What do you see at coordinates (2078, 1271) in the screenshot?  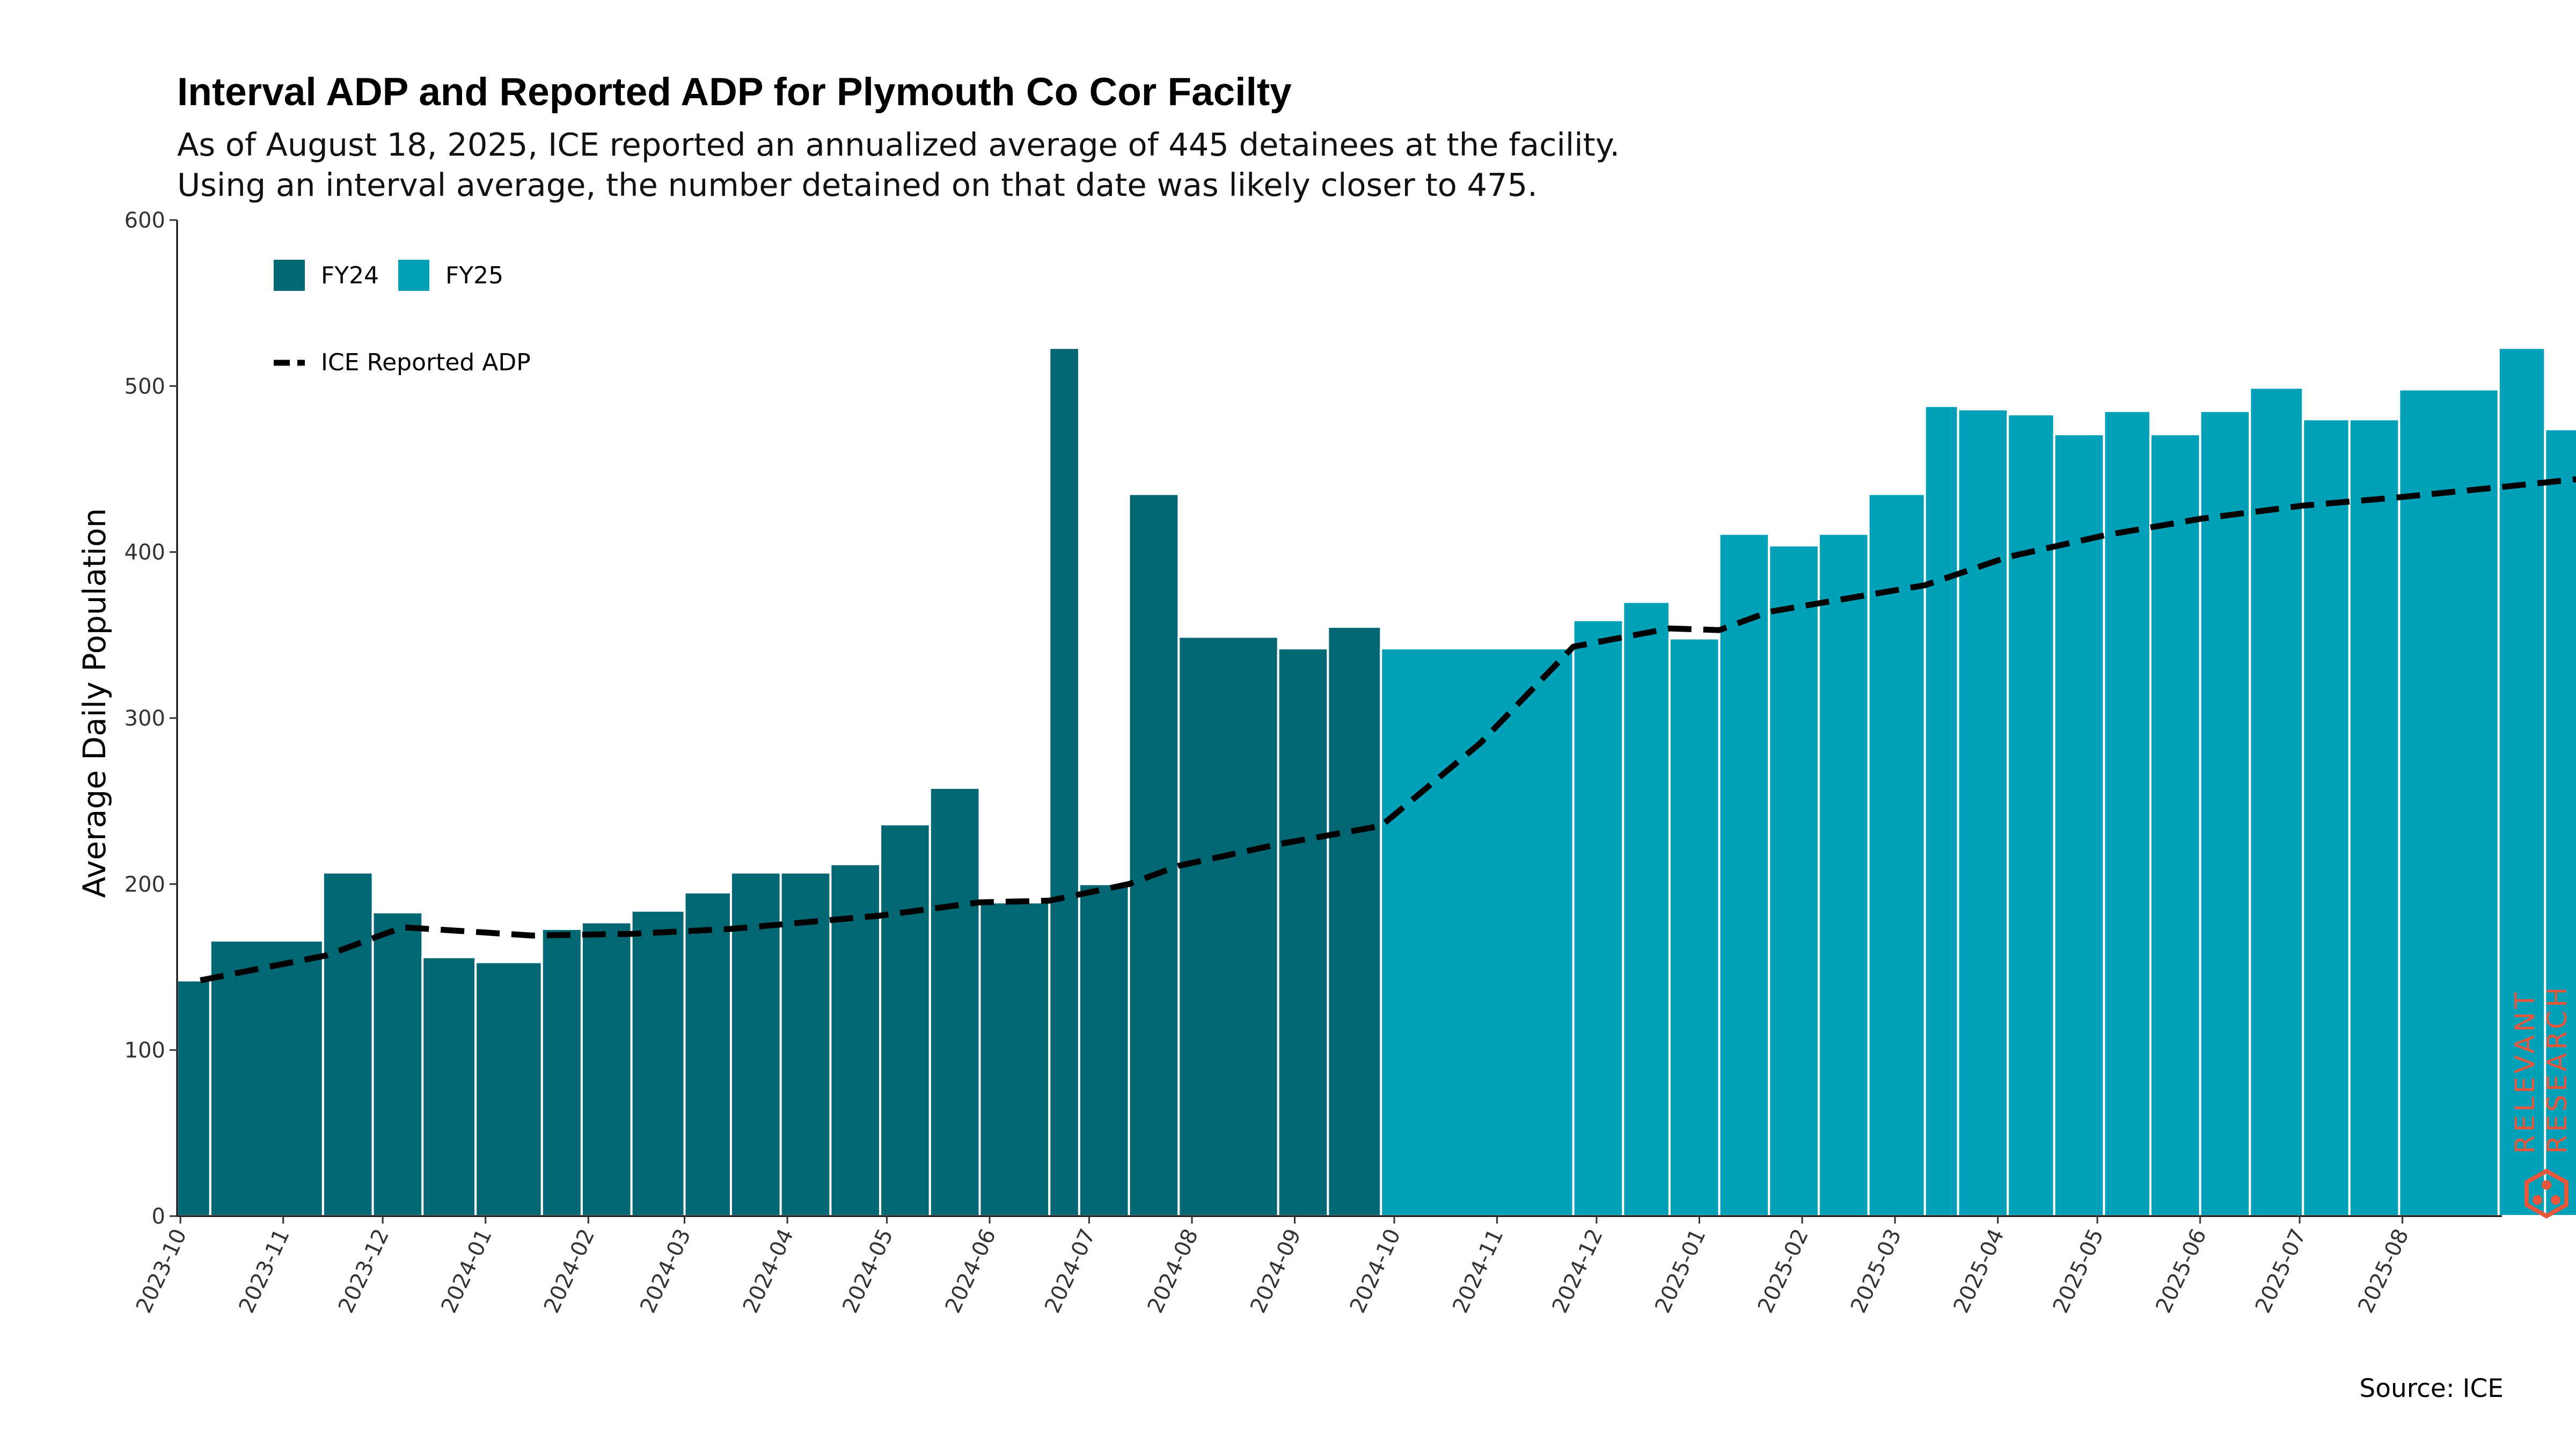 I see `x-tick-label: 2025-05` at bounding box center [2078, 1271].